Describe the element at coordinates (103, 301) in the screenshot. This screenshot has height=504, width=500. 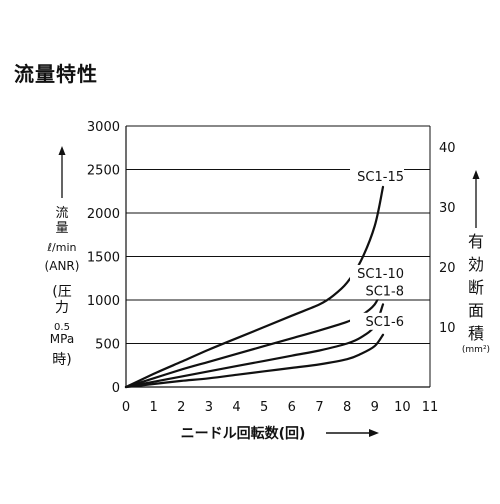
I see `y-tick-label: 1000` at that location.